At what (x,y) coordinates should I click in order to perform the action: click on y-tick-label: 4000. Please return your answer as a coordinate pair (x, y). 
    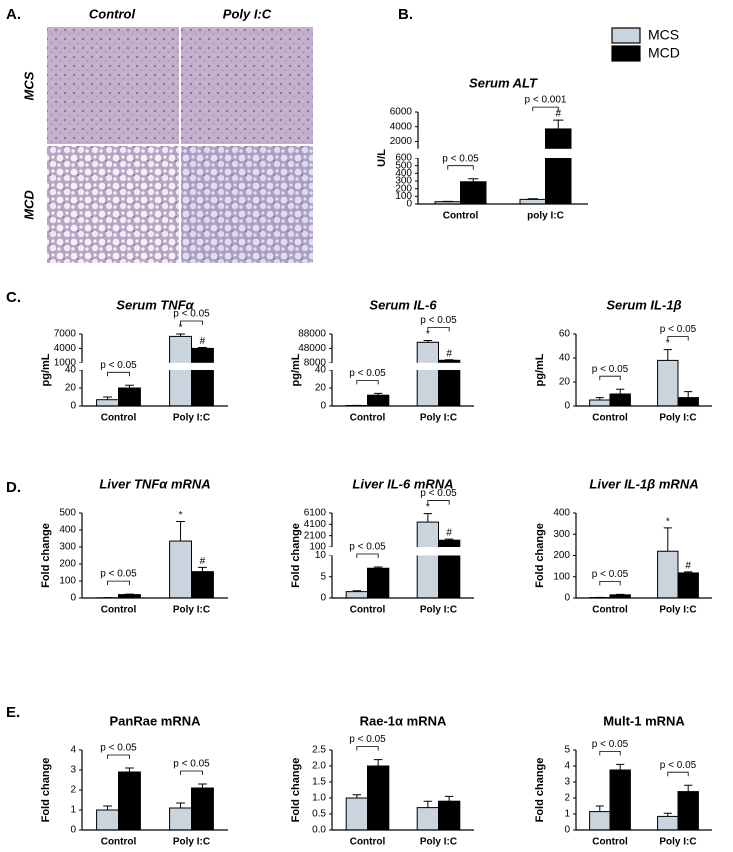
    Looking at the image, I should click on (65, 348).